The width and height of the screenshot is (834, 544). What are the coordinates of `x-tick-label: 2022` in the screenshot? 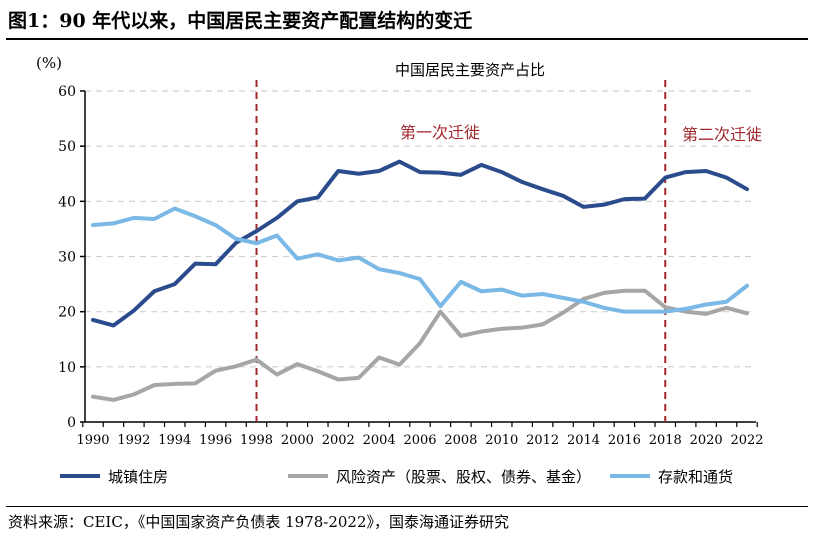 It's located at (746, 440).